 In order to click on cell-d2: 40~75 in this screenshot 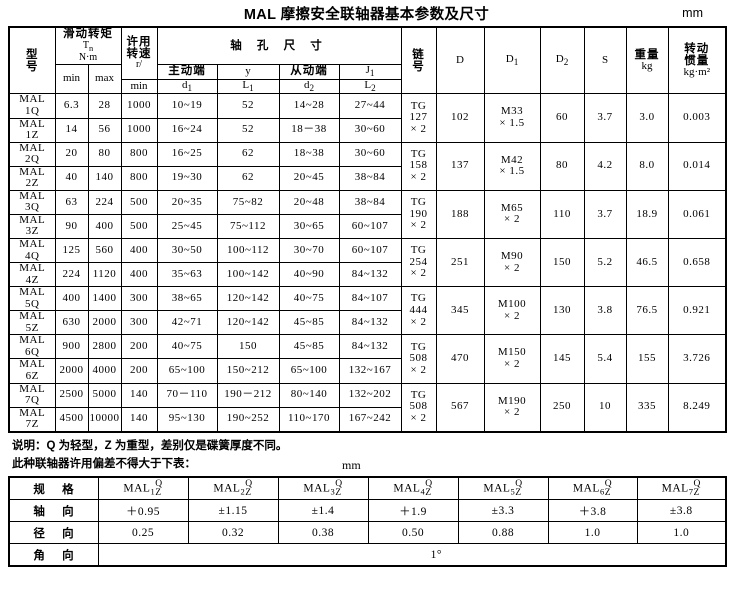, I will do `click(309, 299)`.